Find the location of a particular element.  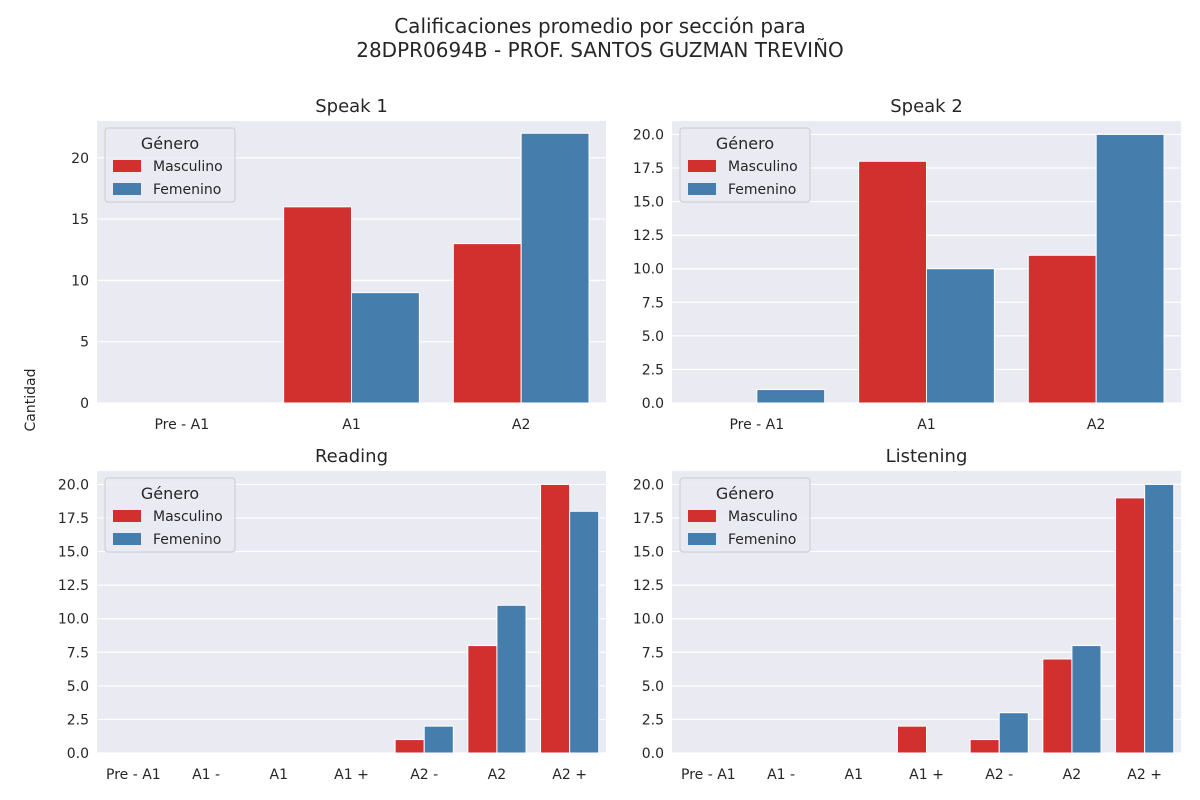

y-tick-label: 10 is located at coordinates (80, 281).